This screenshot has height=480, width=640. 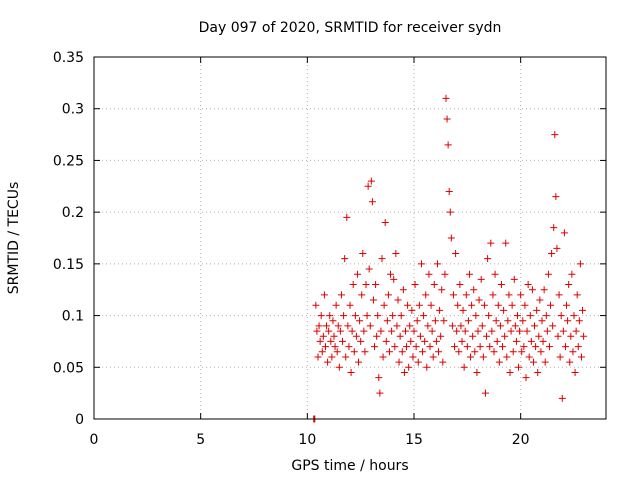 I want to click on y-tick-label: 0.05, so click(x=68, y=368).